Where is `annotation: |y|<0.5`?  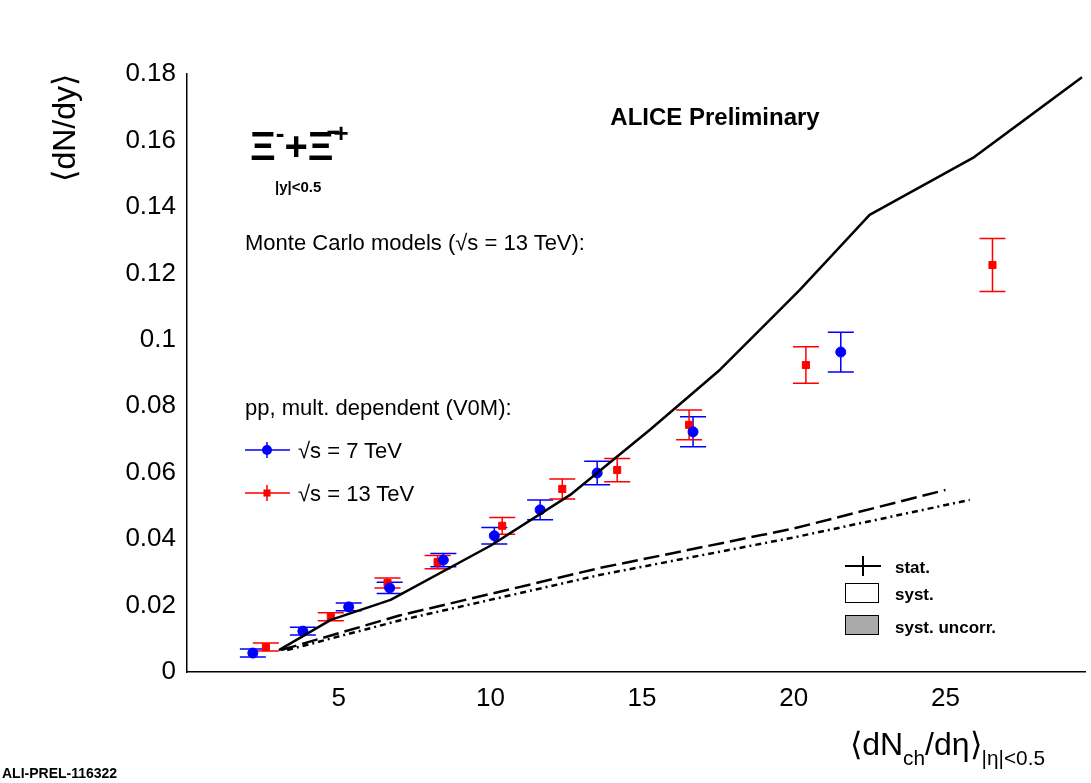 annotation: |y|<0.5 is located at coordinates (298, 186).